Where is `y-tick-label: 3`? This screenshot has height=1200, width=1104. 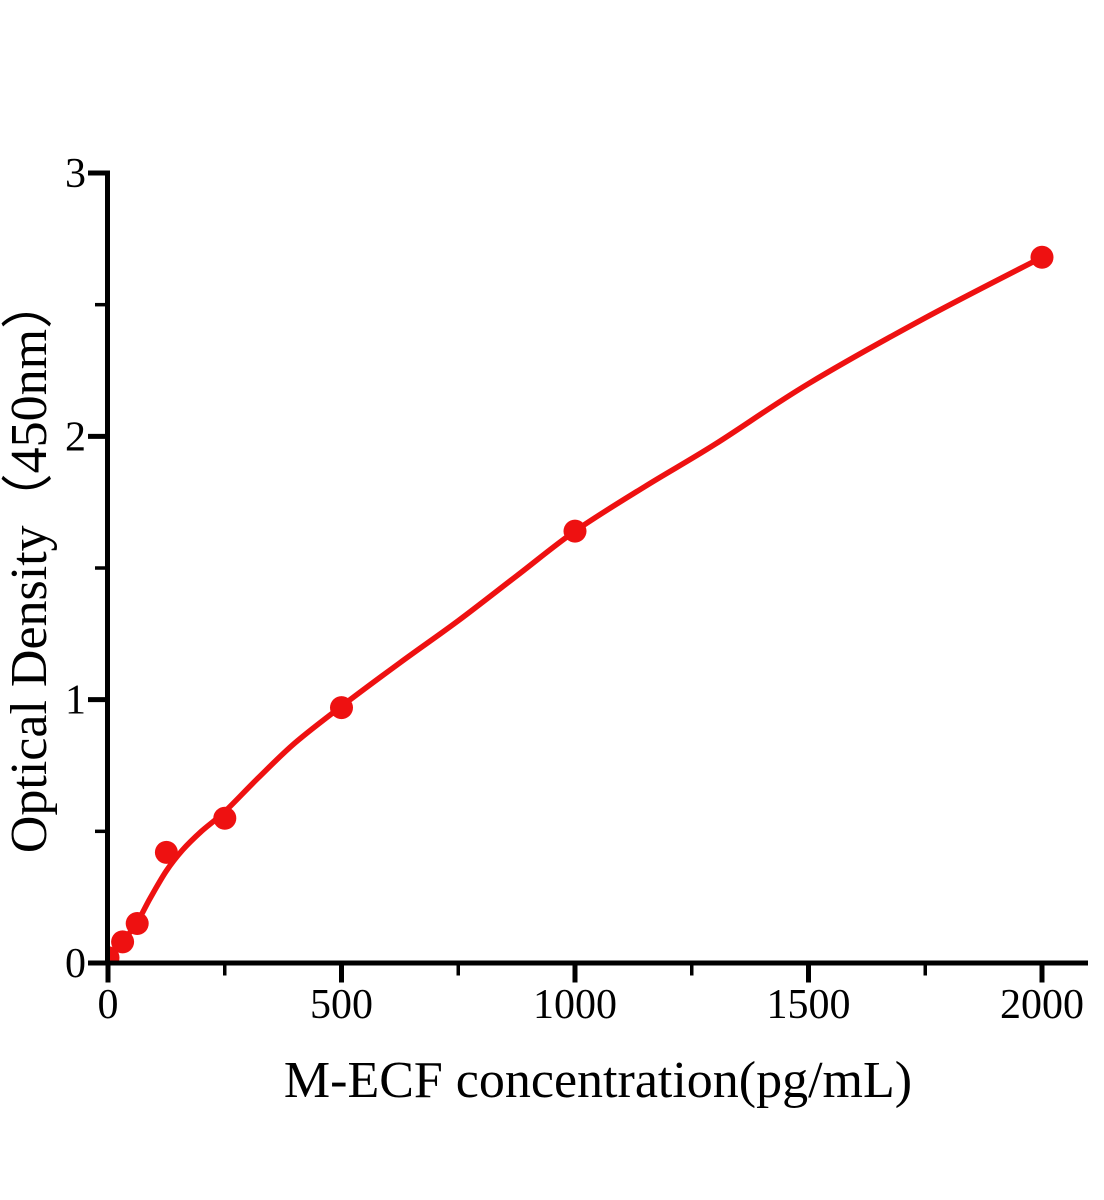
y-tick-label: 3 is located at coordinates (75, 174).